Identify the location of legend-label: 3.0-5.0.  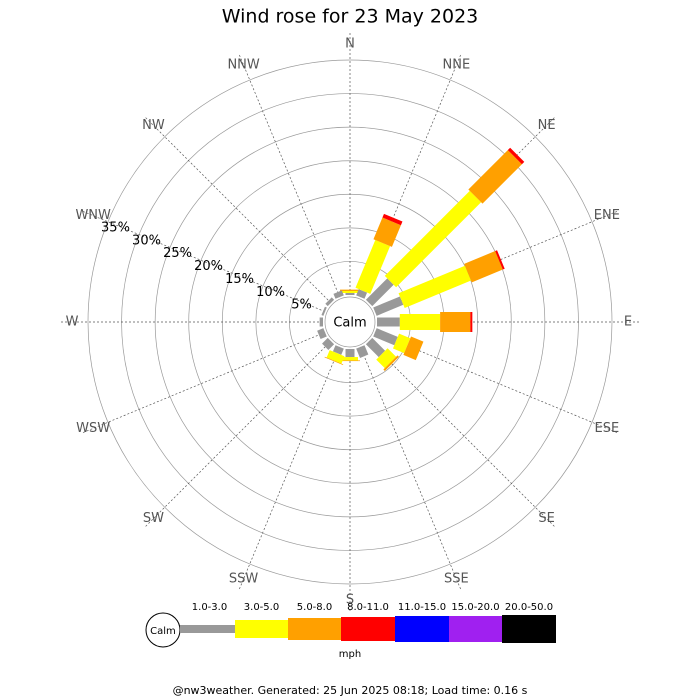
(261, 607).